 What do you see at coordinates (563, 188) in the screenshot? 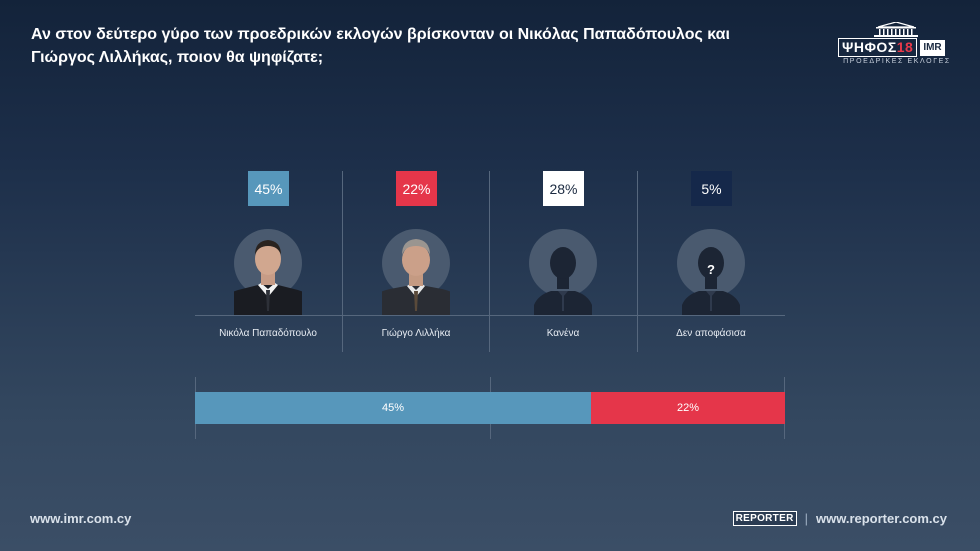
I see `value-label-none: 28%` at bounding box center [563, 188].